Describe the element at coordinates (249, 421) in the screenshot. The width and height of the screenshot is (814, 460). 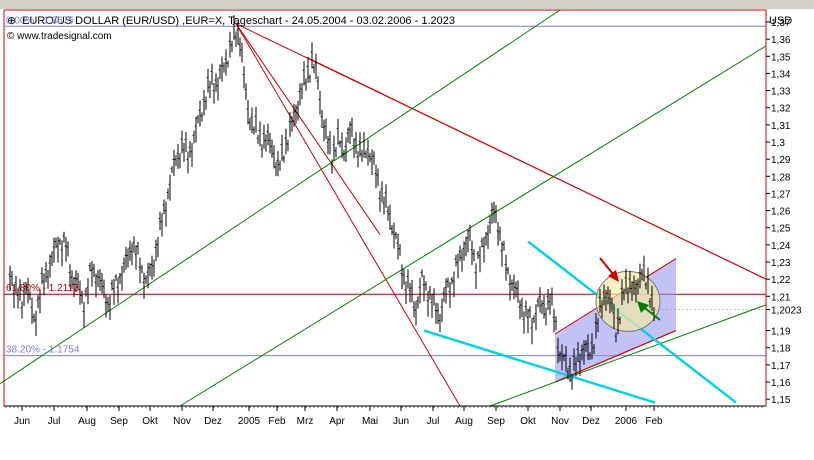
I see `x-tick-label: 2005` at that location.